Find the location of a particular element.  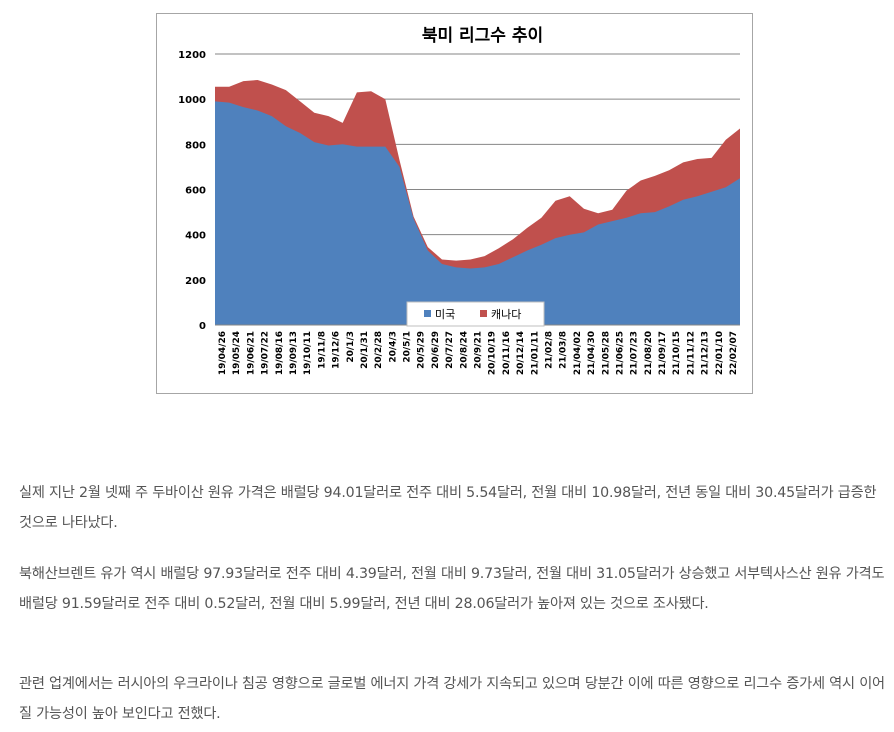

x-tick-label: 20/12/14 is located at coordinates (521, 353).